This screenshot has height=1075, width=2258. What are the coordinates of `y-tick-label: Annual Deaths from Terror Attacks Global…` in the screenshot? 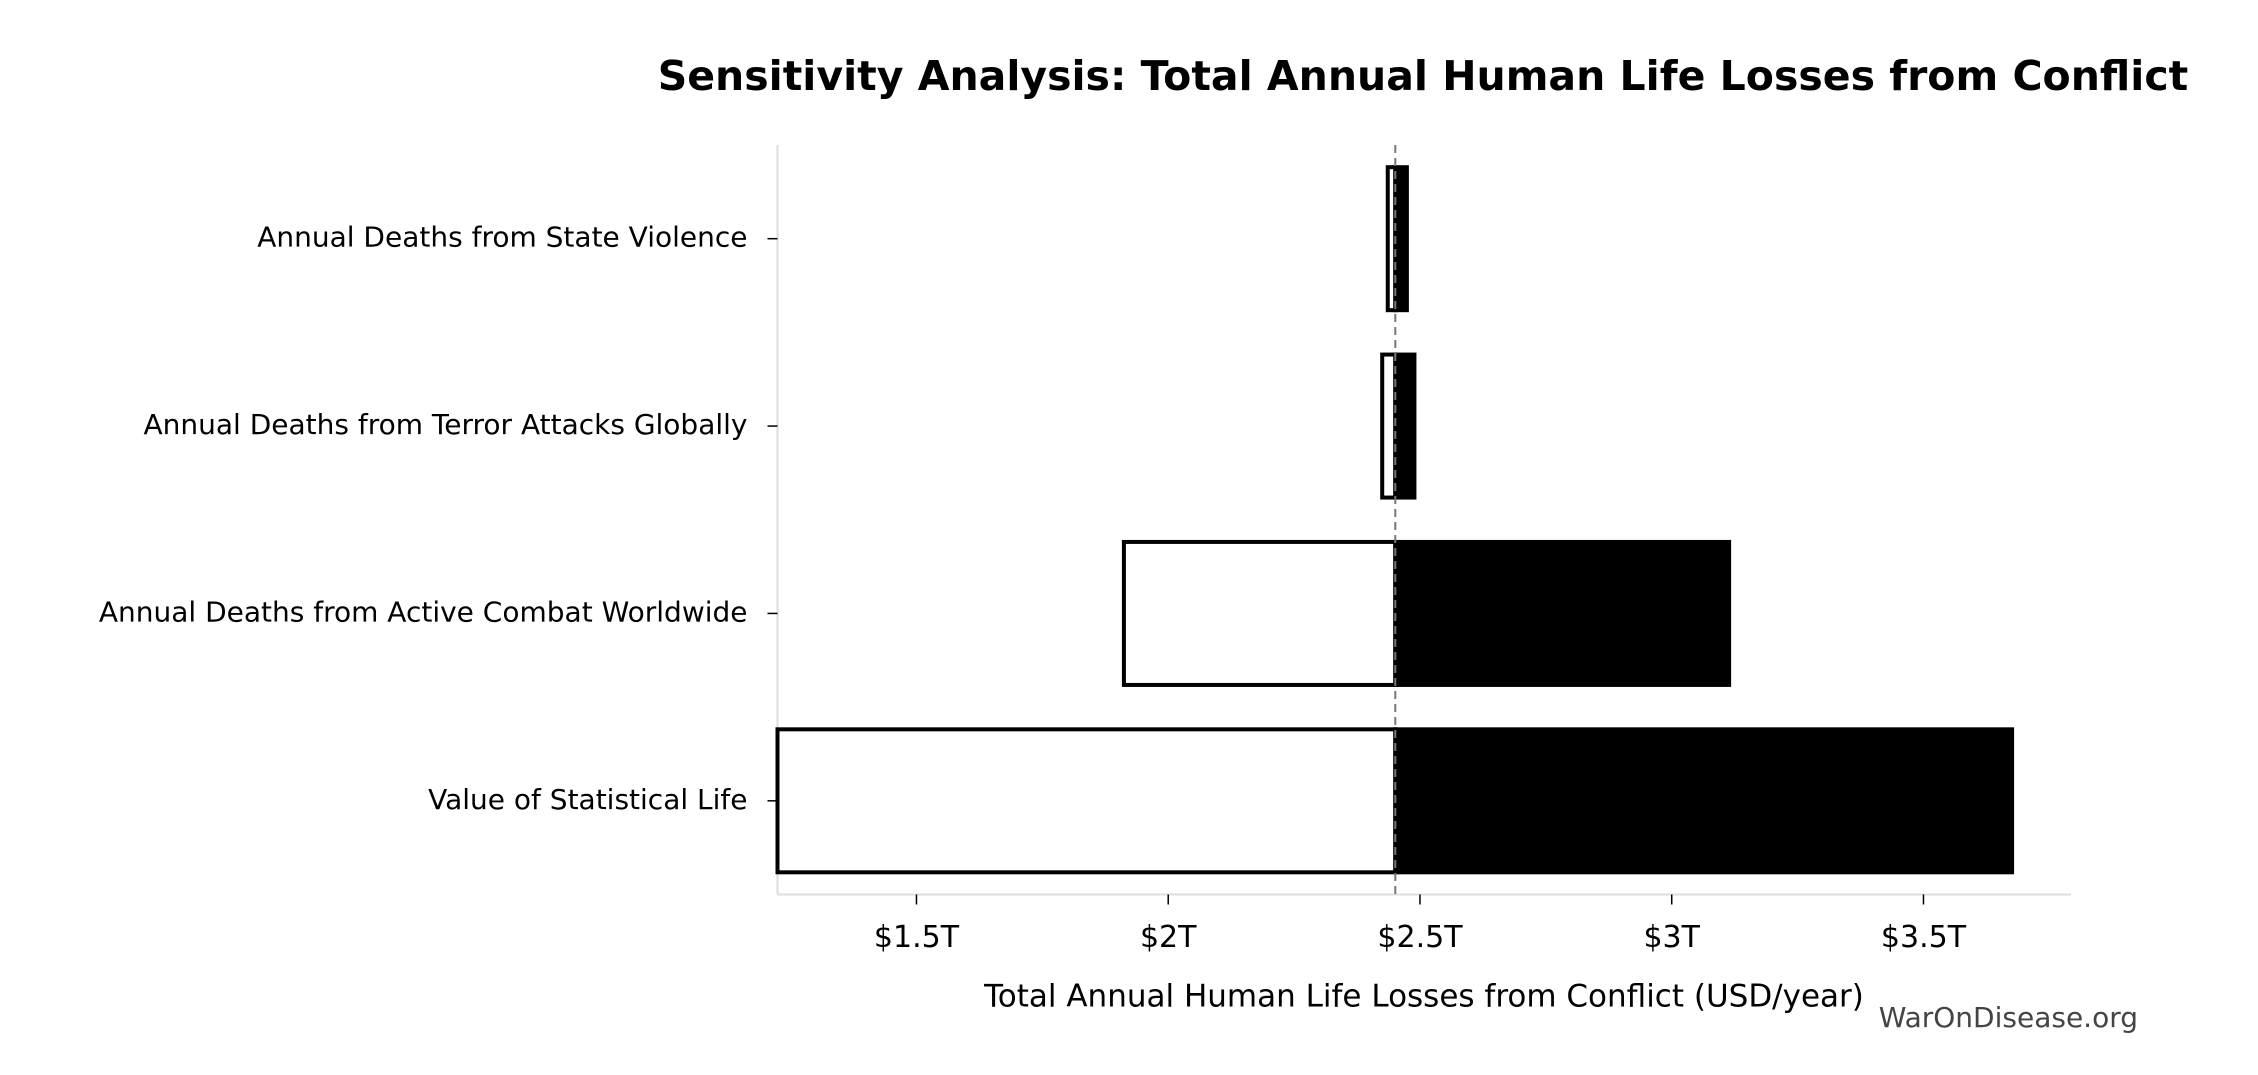 It's located at (445, 424).